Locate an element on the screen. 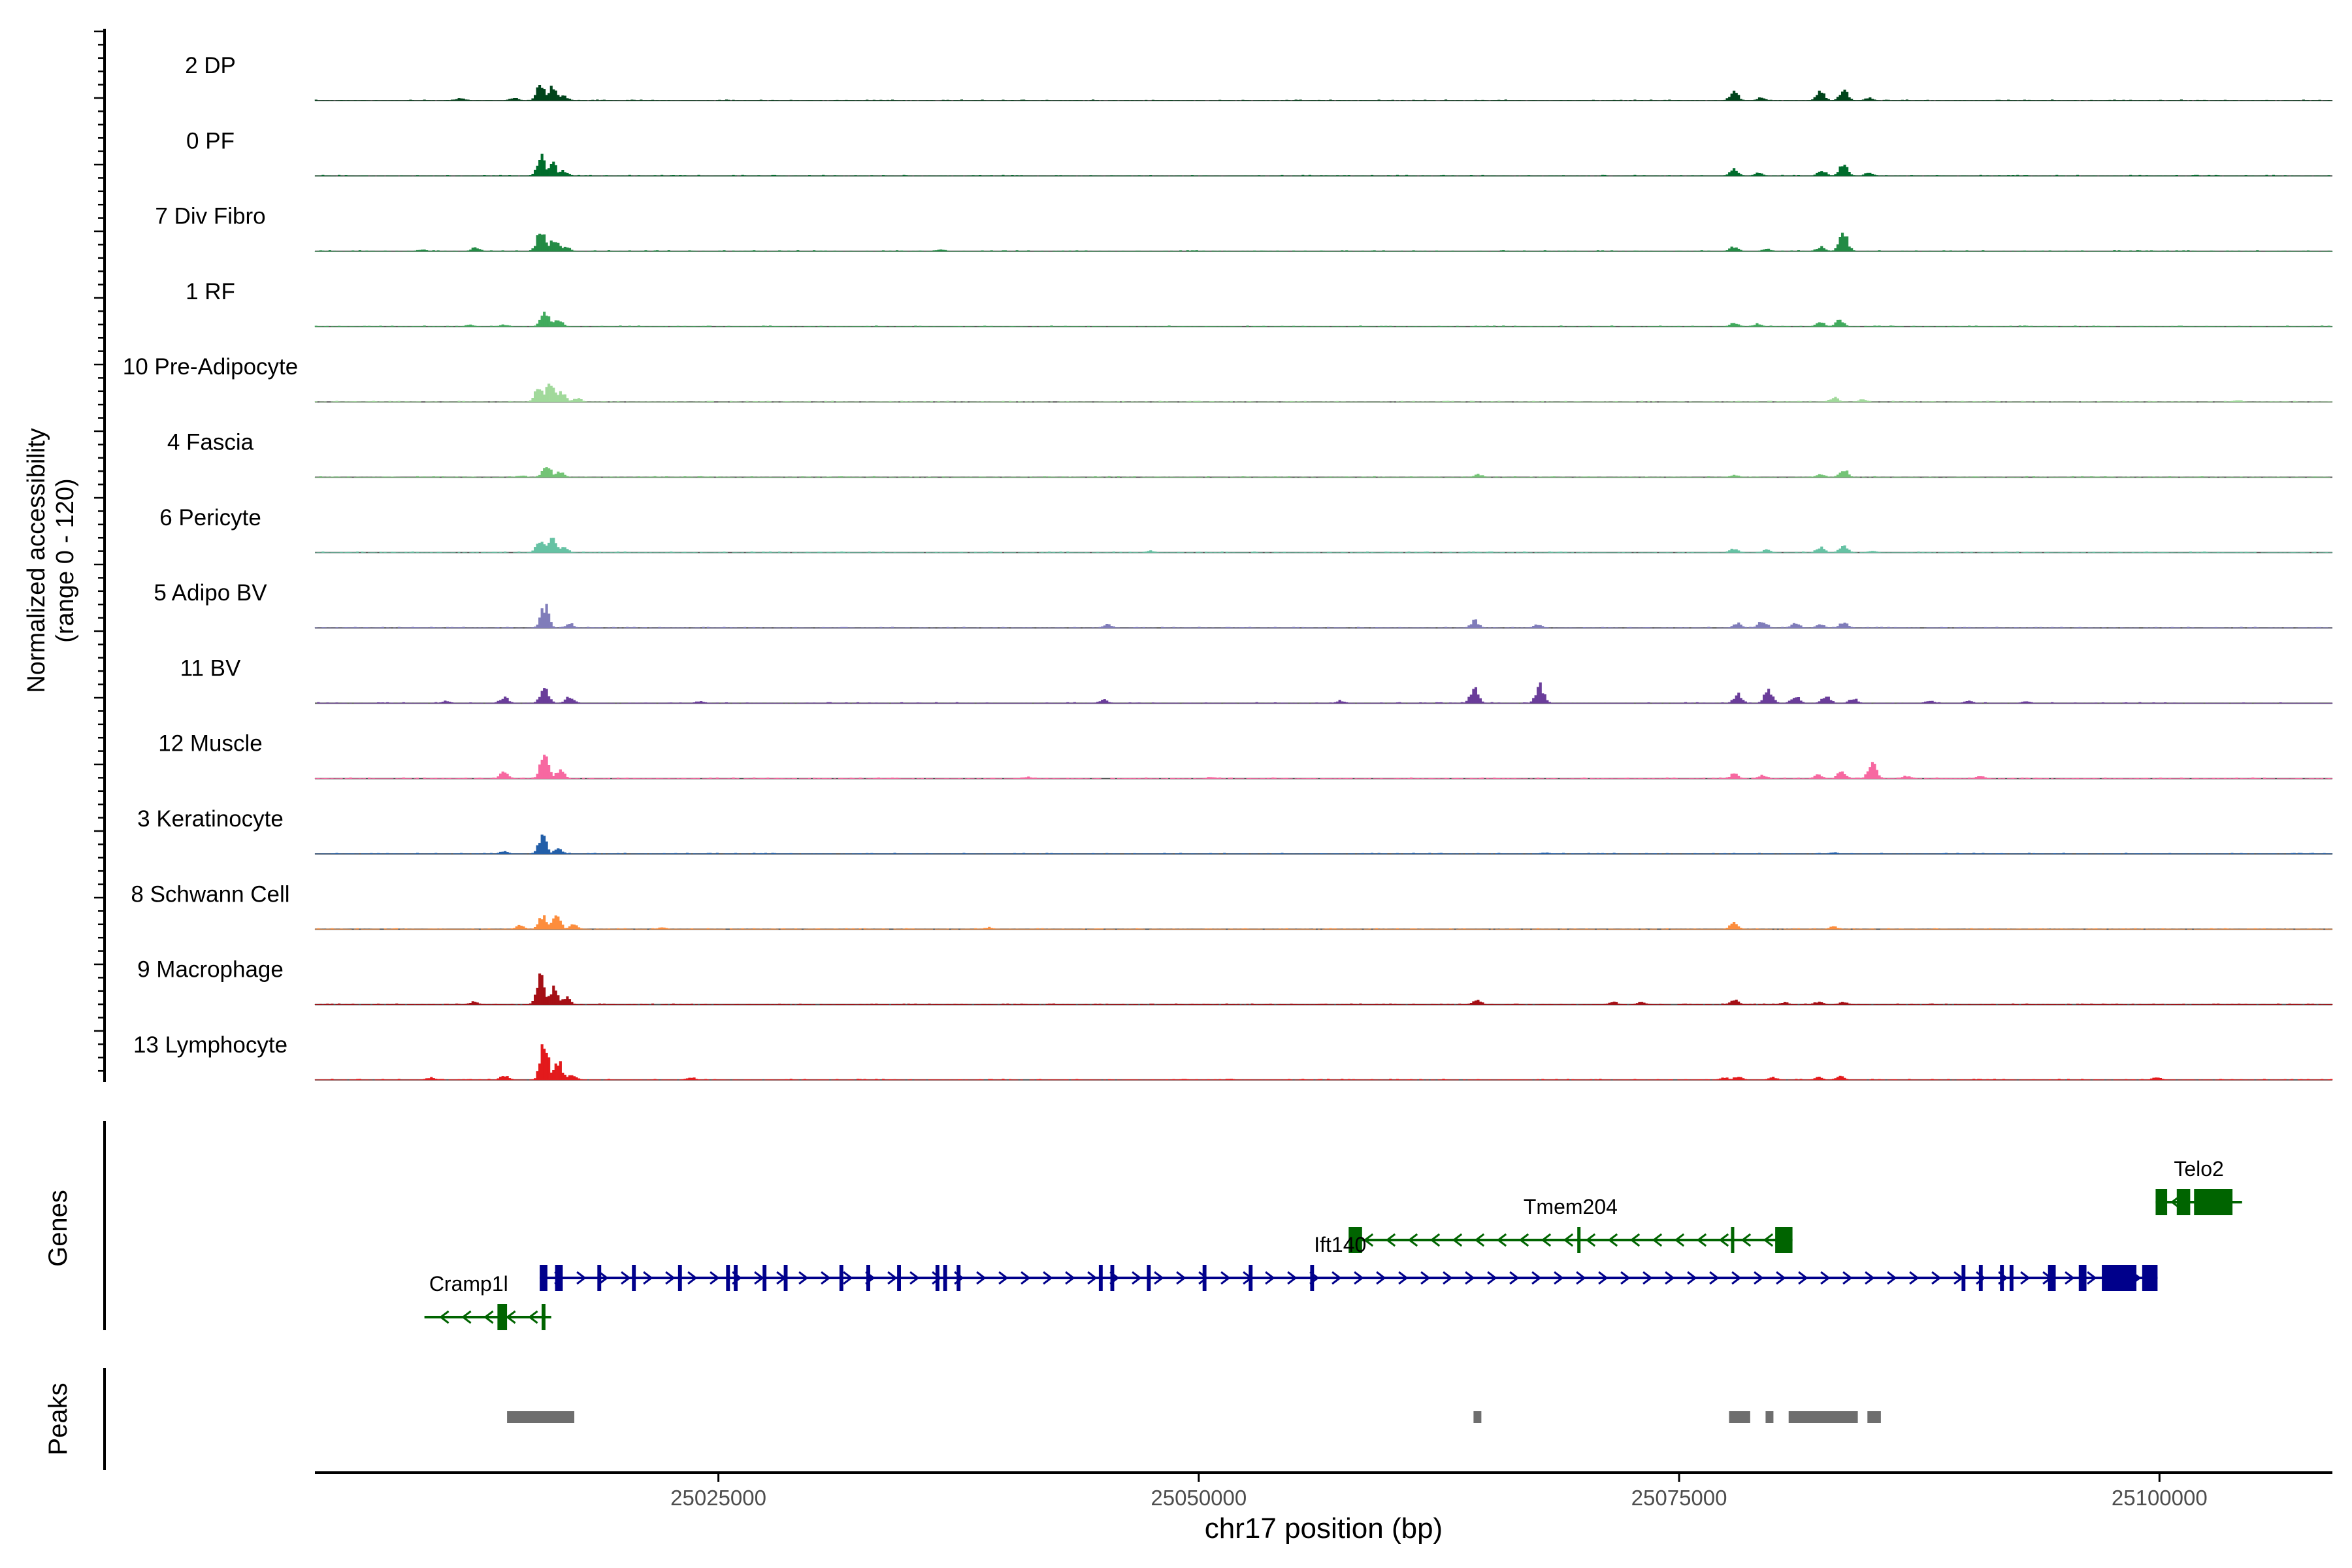 This screenshot has width=2352, height=1568. peaks-panel: Peaks is located at coordinates (962, 1419).